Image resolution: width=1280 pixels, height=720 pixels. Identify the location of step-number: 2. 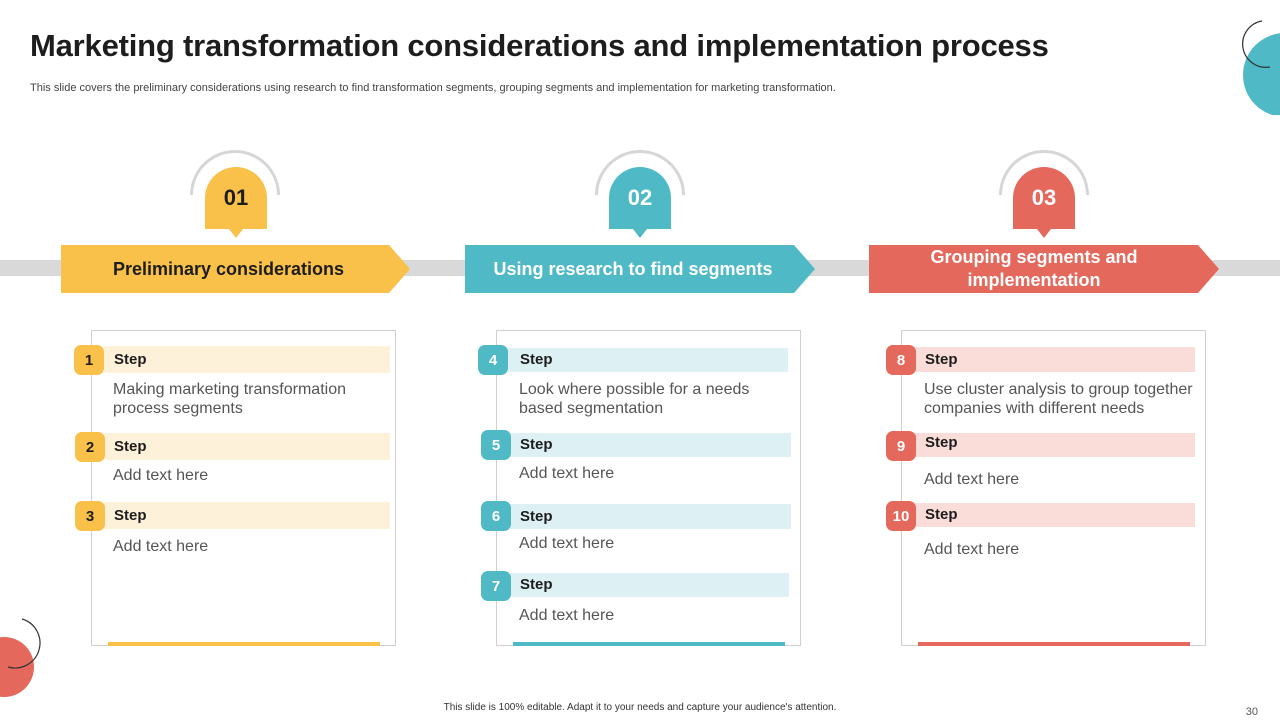
(90, 447).